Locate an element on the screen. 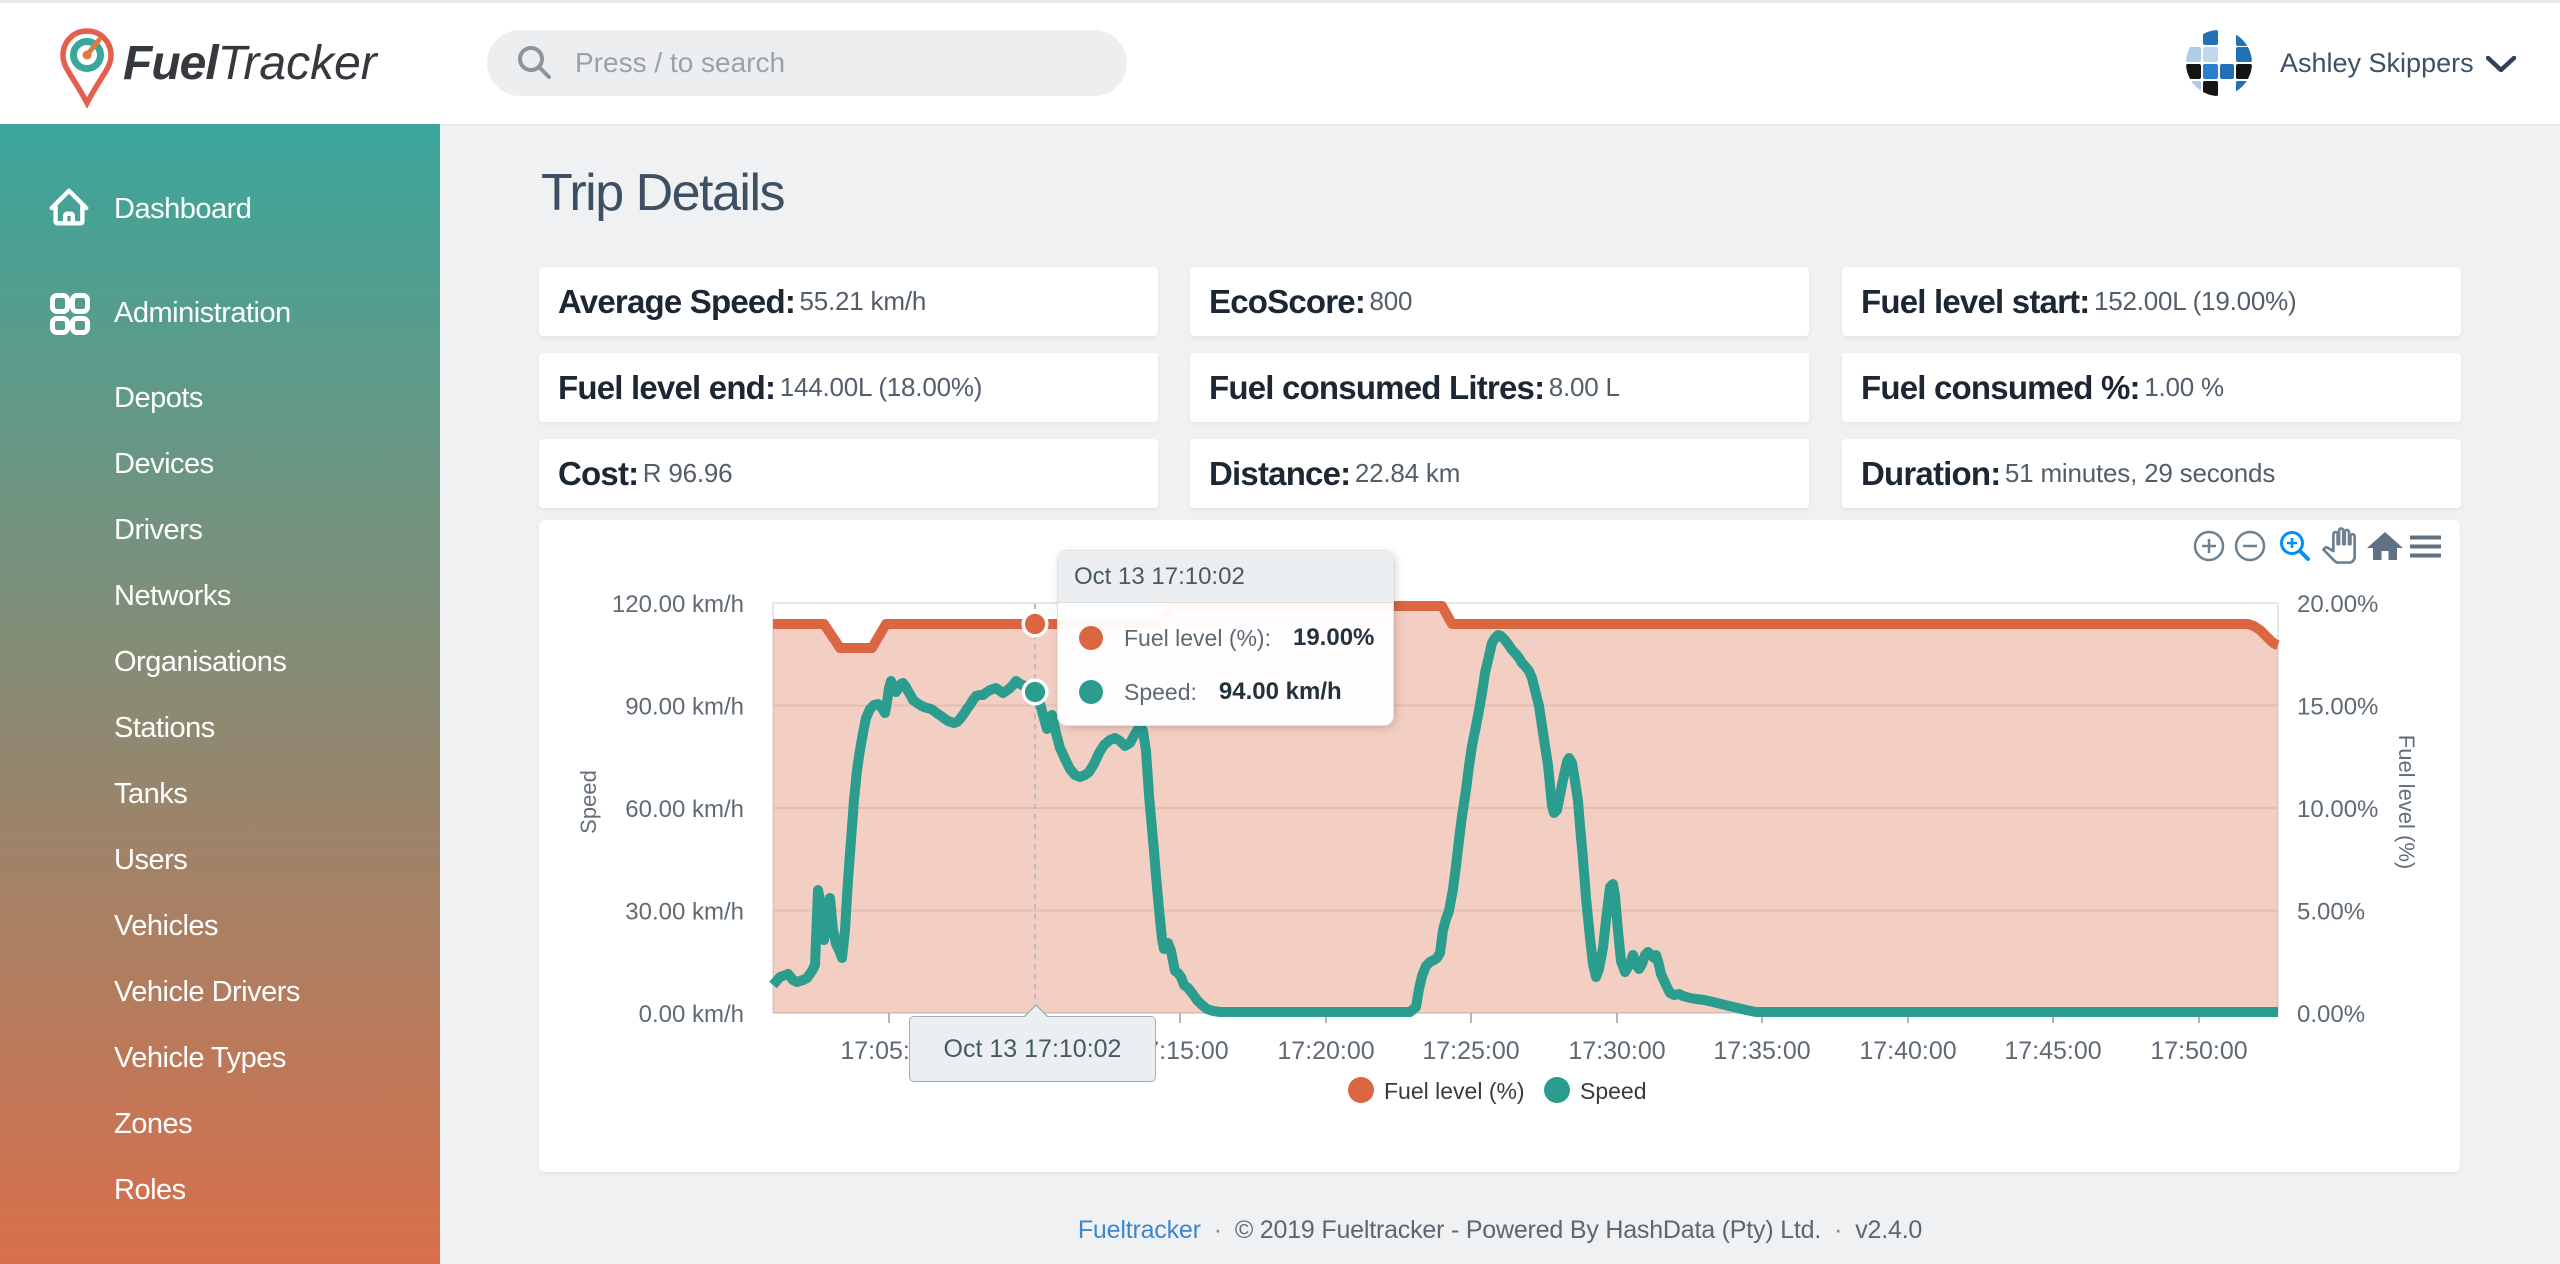  svg-text: 17:30:00 is located at coordinates (1616, 1051).